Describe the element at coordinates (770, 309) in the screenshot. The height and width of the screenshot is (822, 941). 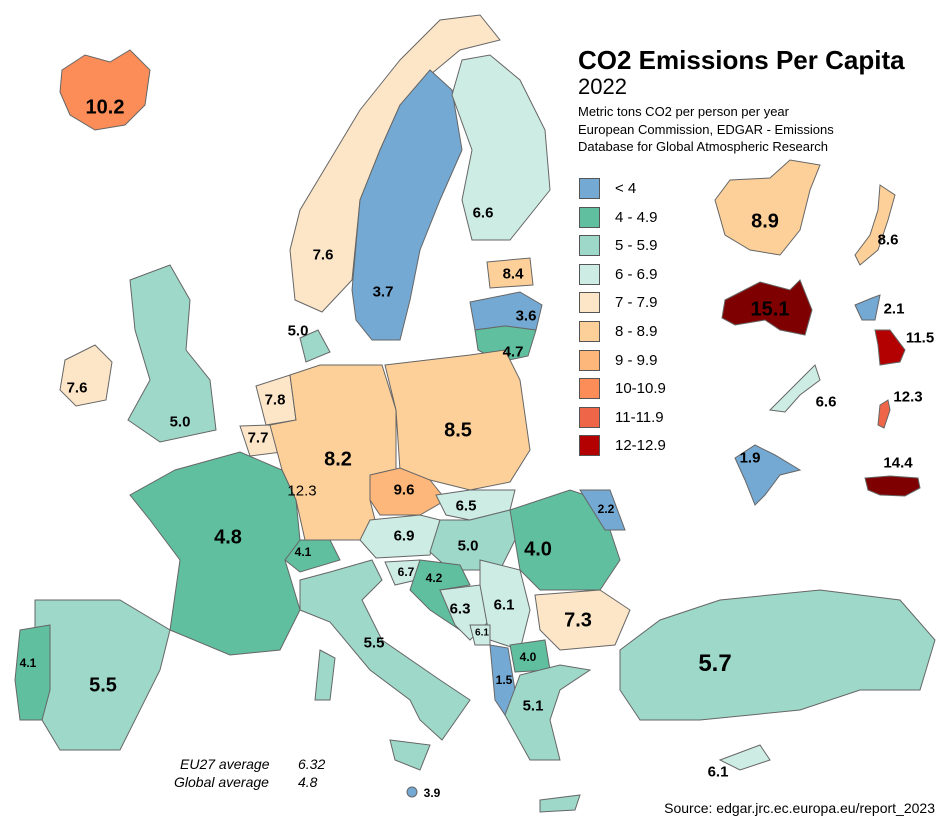
I see `label-australia: 15.1` at that location.